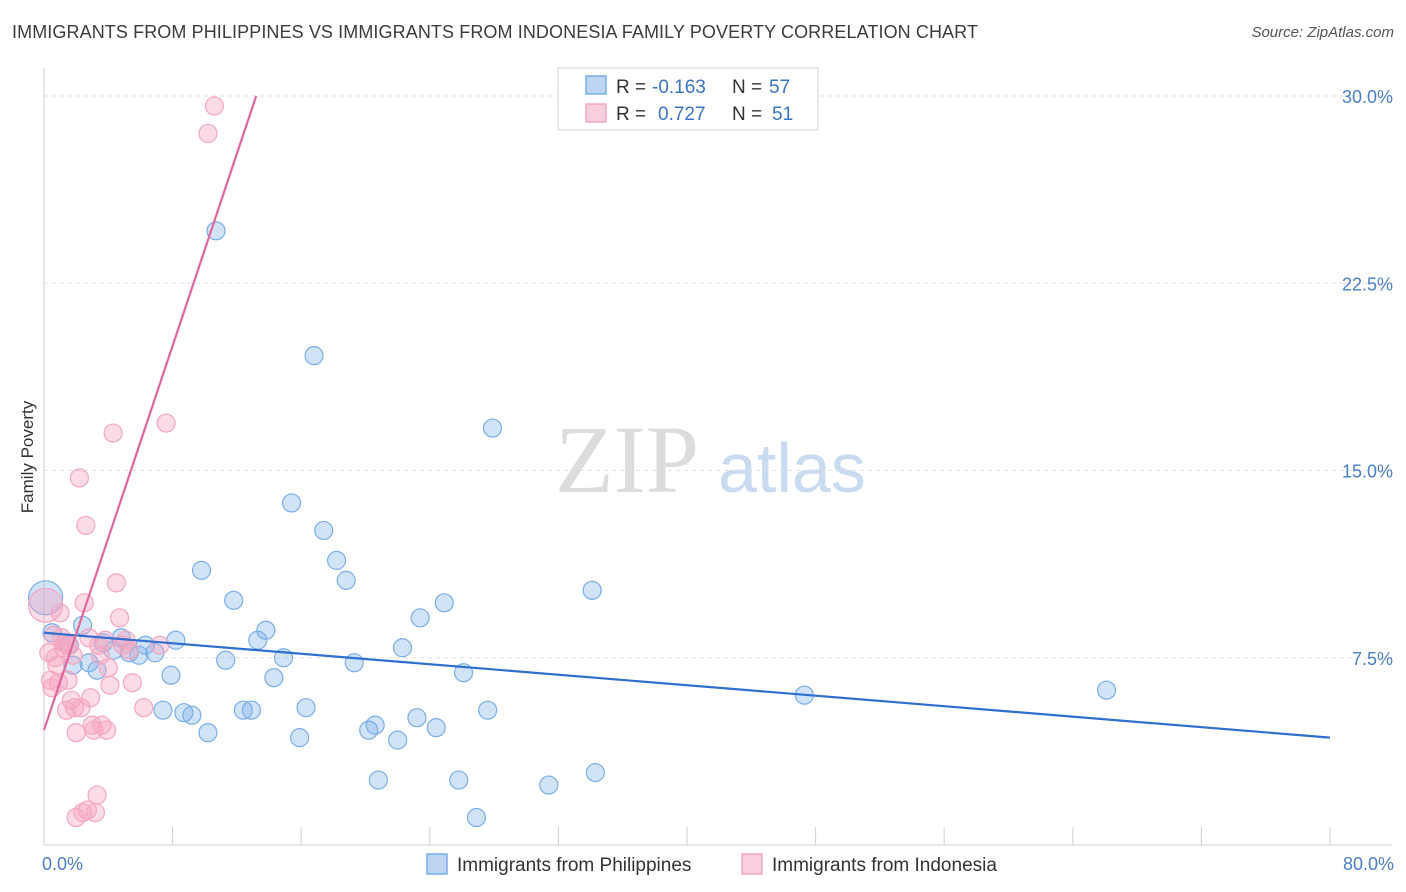 The height and width of the screenshot is (892, 1406). What do you see at coordinates (1367, 284) in the screenshot?
I see `y-tick-label-2: 22.5%` at bounding box center [1367, 284].